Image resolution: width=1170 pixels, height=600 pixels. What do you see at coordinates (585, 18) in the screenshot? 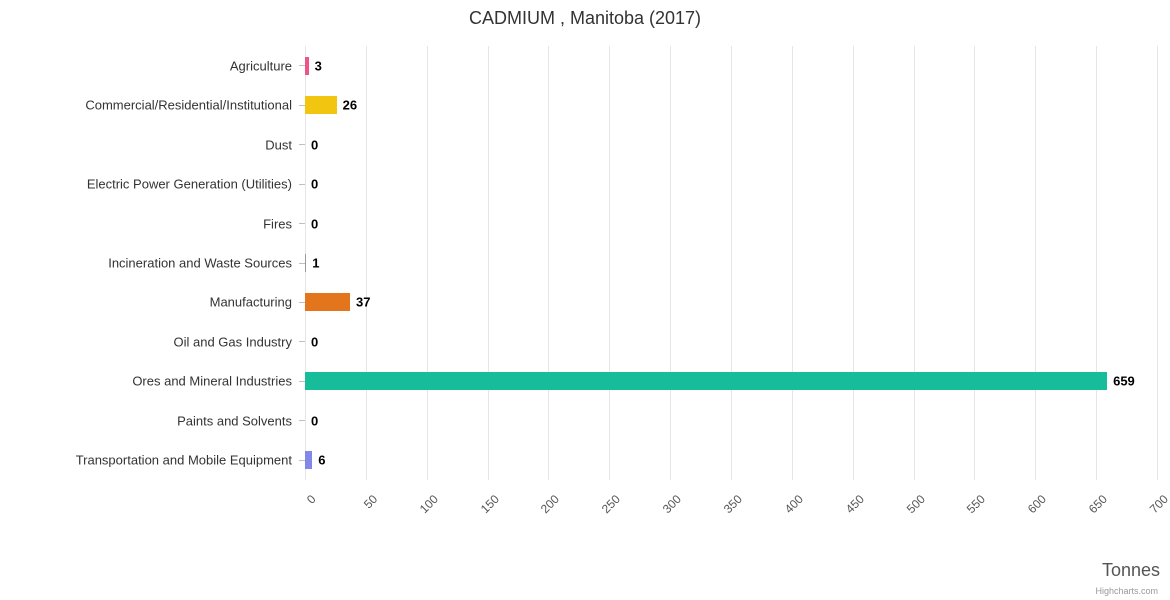
I see `chart-title: CADMIUM , Manitoba (2017)` at bounding box center [585, 18].